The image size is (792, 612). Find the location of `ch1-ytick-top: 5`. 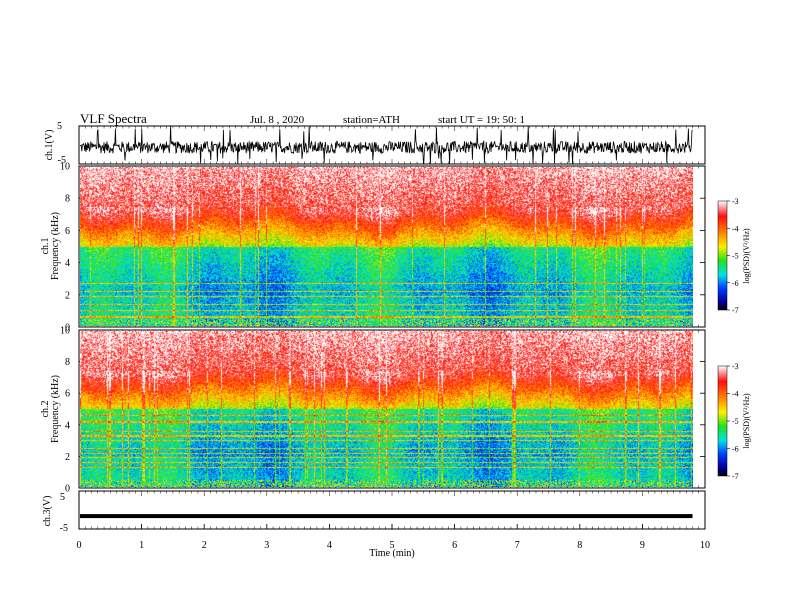

ch1-ytick-top: 5 is located at coordinates (59, 126).